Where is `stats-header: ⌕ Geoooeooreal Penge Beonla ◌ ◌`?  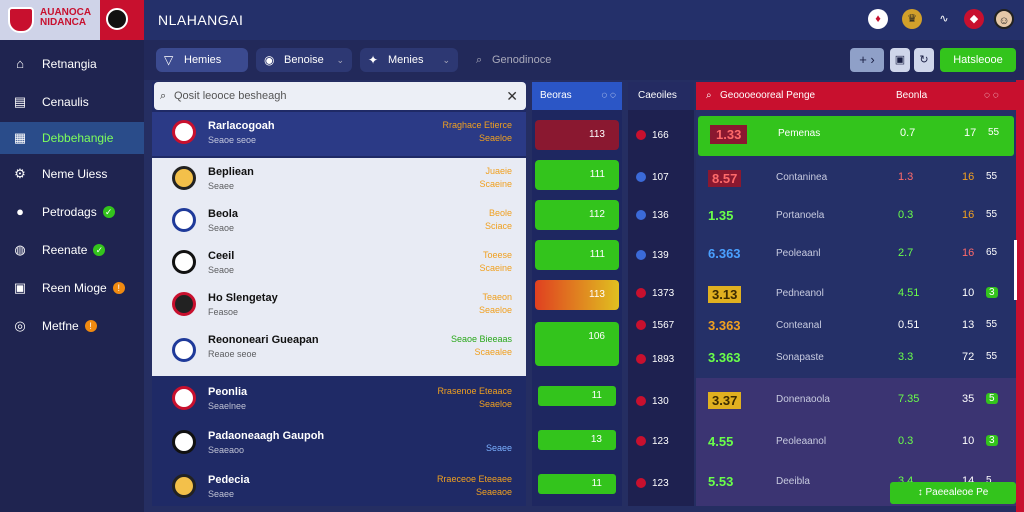
stats-header: ⌕ Geoooeooreal Penge Beonla ◌ ◌ is located at coordinates (856, 96).